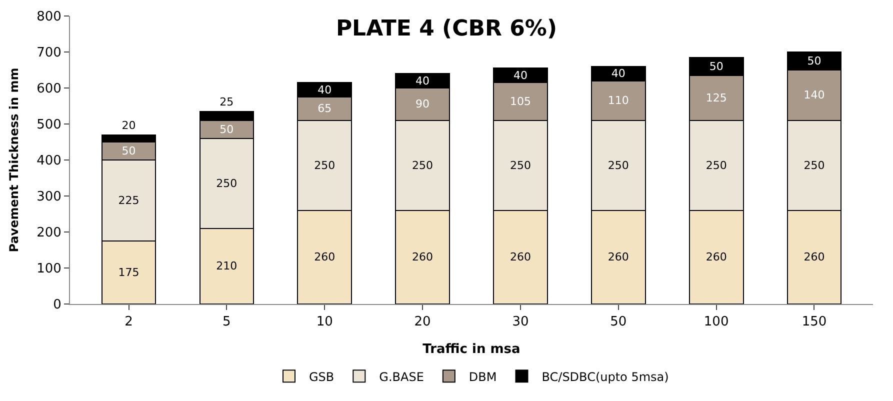 Image resolution: width=893 pixels, height=401 pixels. I want to click on data-label: 140, so click(814, 95).